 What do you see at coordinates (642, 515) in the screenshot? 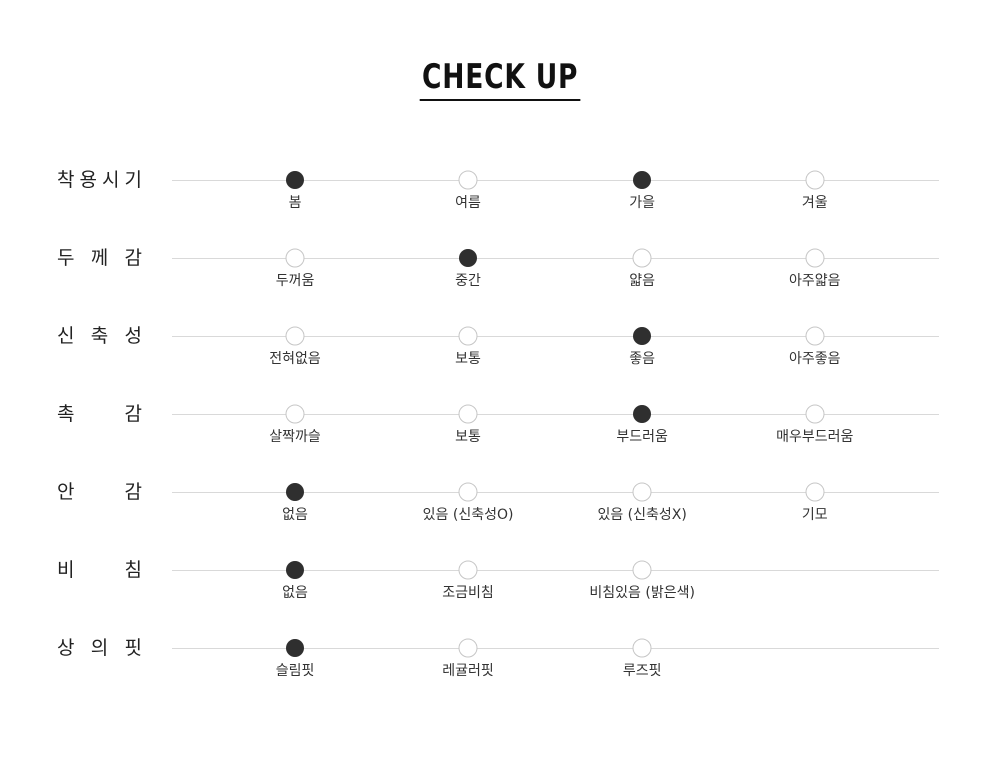
I see `option-label: 있음 (신축성X)` at bounding box center [642, 515].